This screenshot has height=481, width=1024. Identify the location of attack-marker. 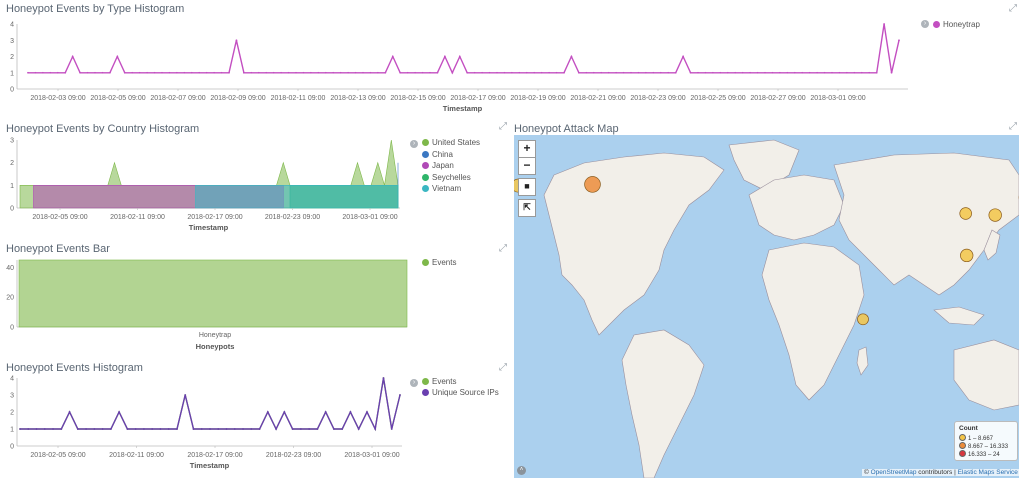
(967, 255).